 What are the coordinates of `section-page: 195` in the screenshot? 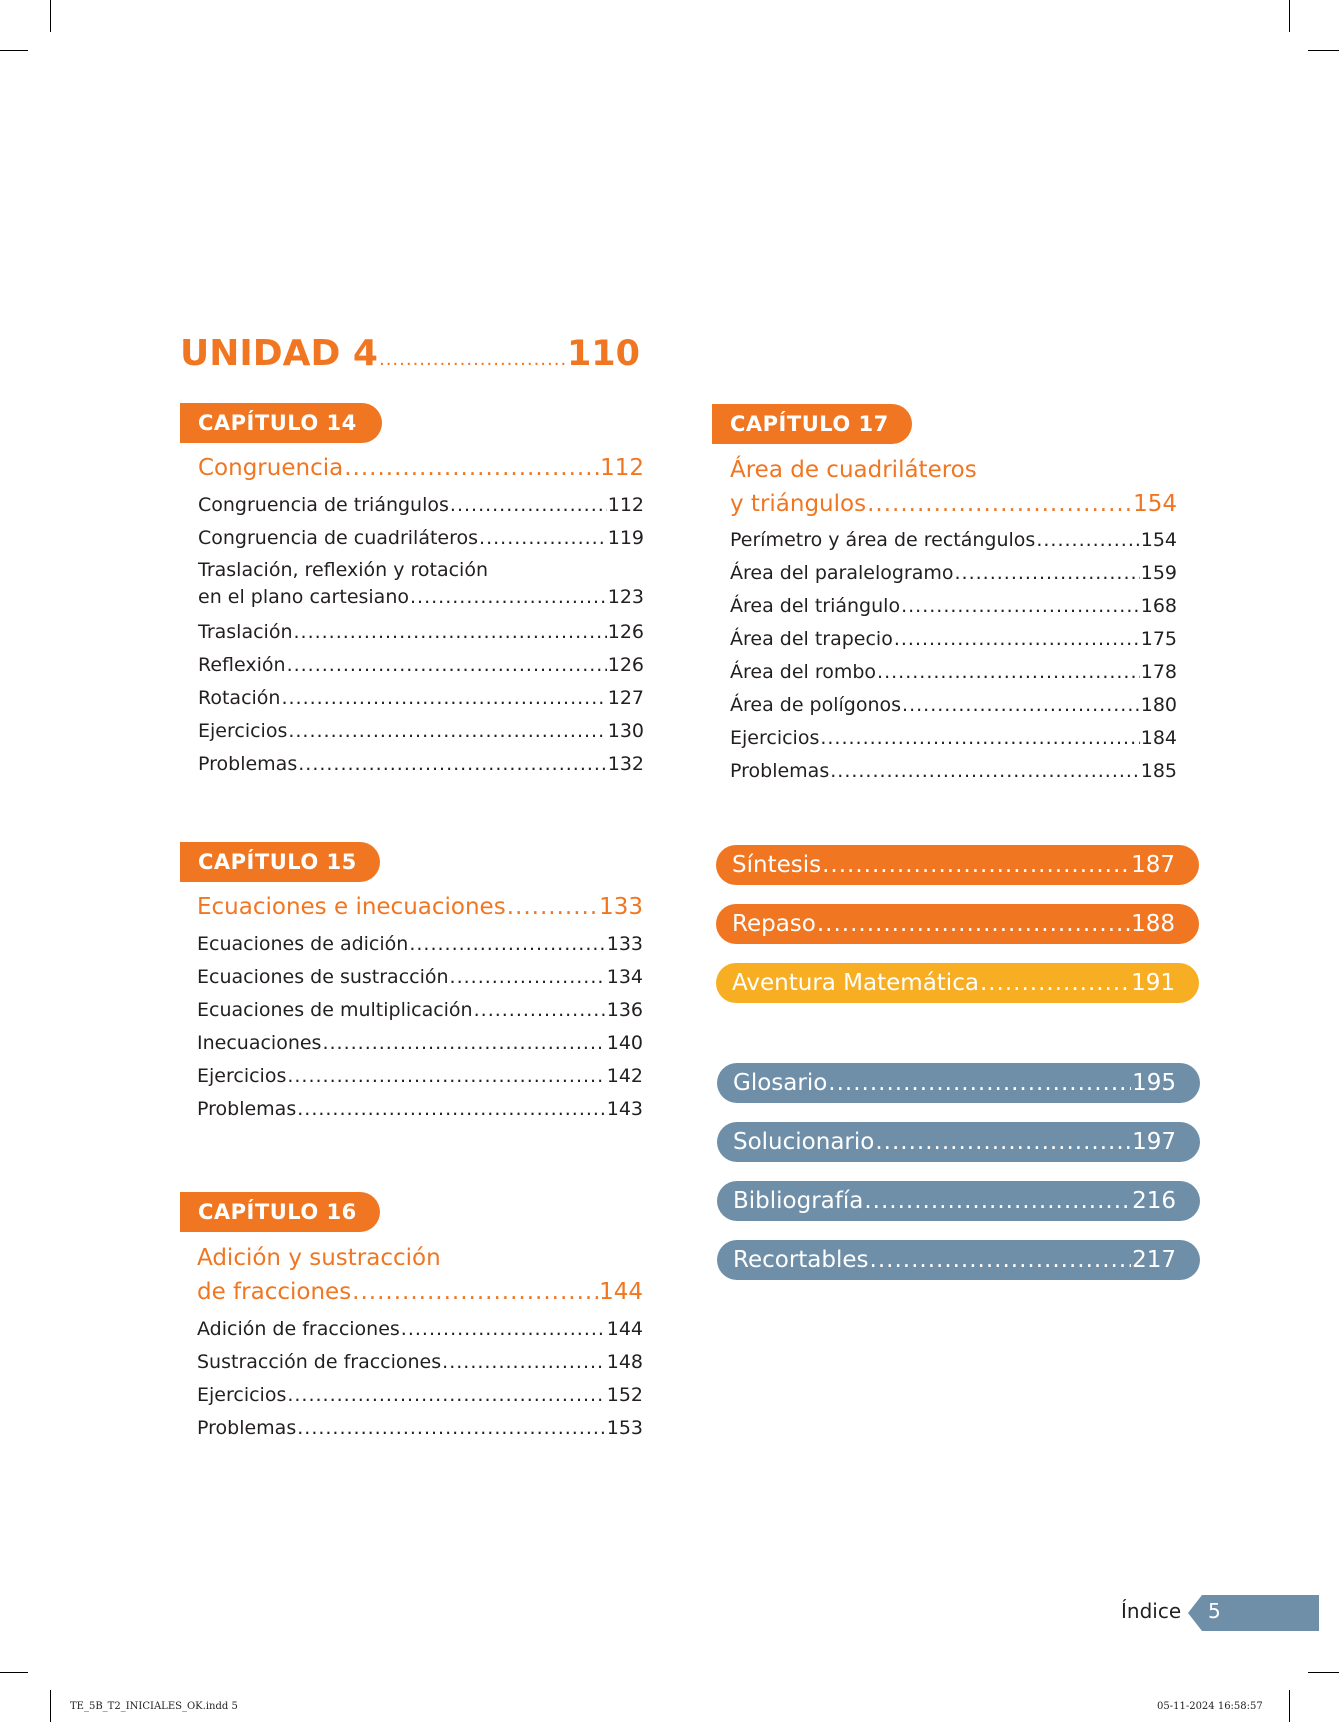 It's located at (1154, 1083).